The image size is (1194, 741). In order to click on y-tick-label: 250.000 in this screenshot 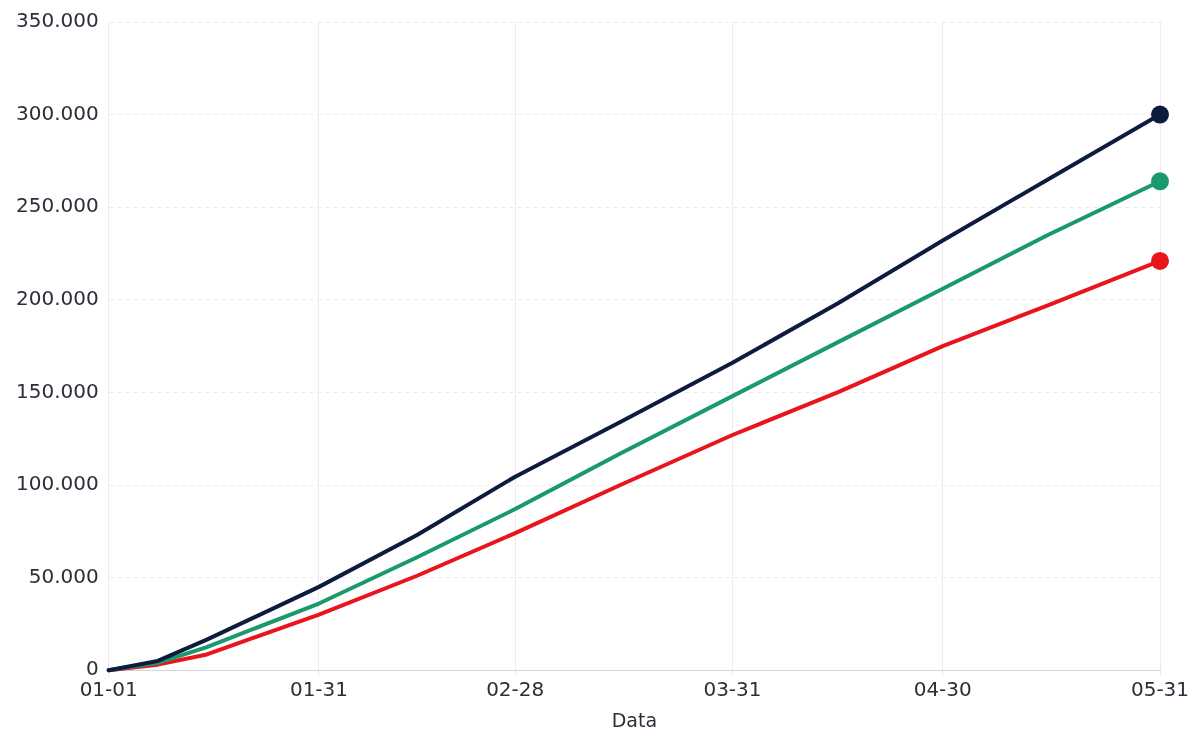, I will do `click(57, 205)`.